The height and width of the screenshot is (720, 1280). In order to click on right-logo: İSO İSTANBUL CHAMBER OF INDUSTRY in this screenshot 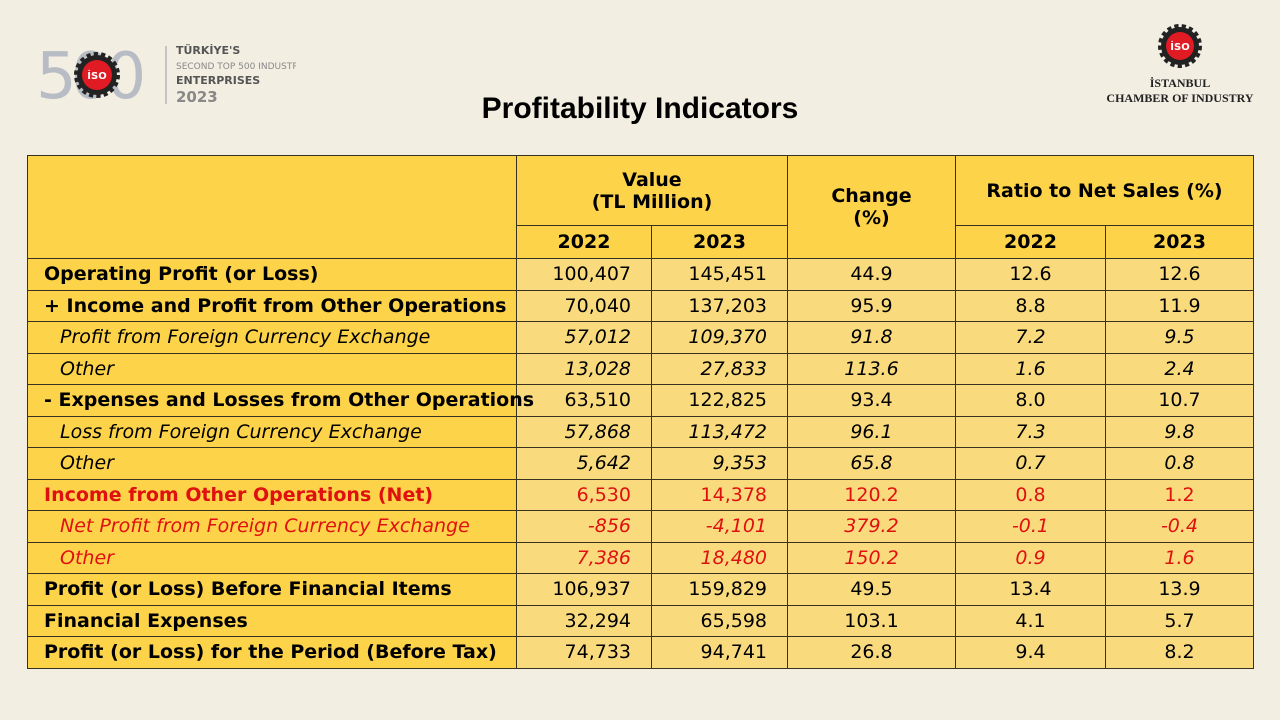, I will do `click(1180, 63)`.